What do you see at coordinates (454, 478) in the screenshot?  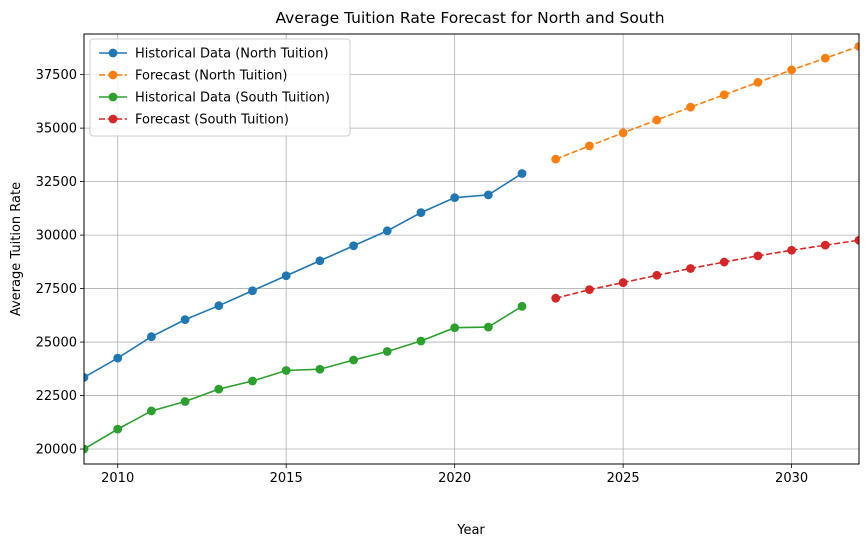 I see `x-tick-label: 2020` at bounding box center [454, 478].